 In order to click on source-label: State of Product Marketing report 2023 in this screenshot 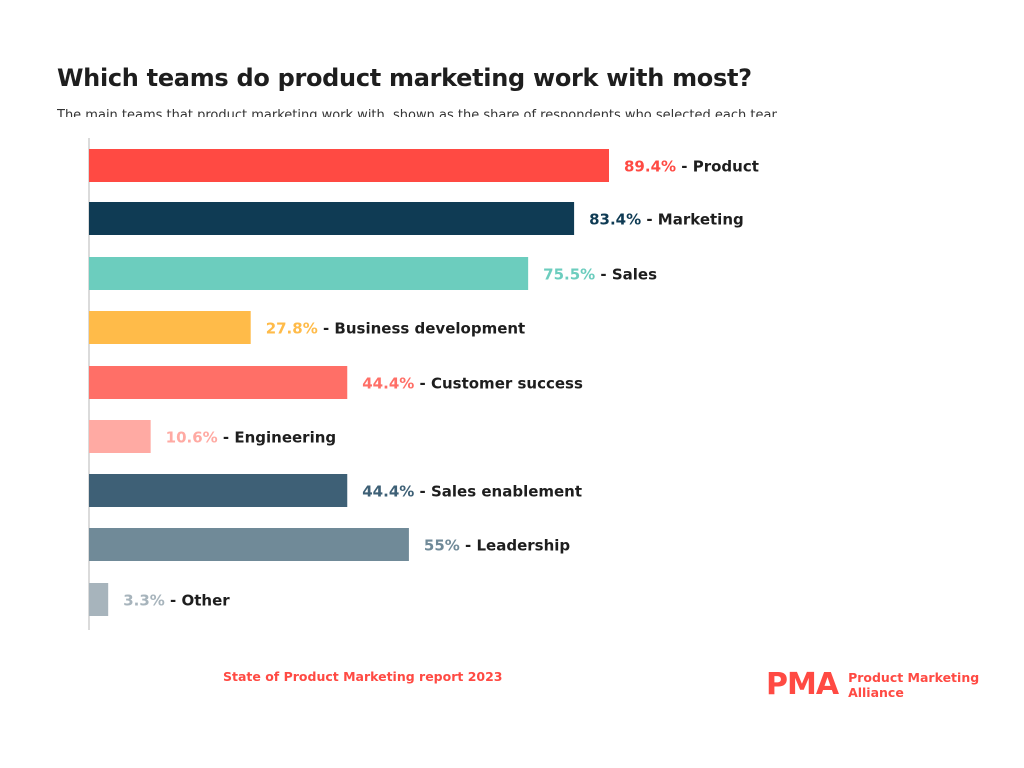, I will do `click(363, 676)`.